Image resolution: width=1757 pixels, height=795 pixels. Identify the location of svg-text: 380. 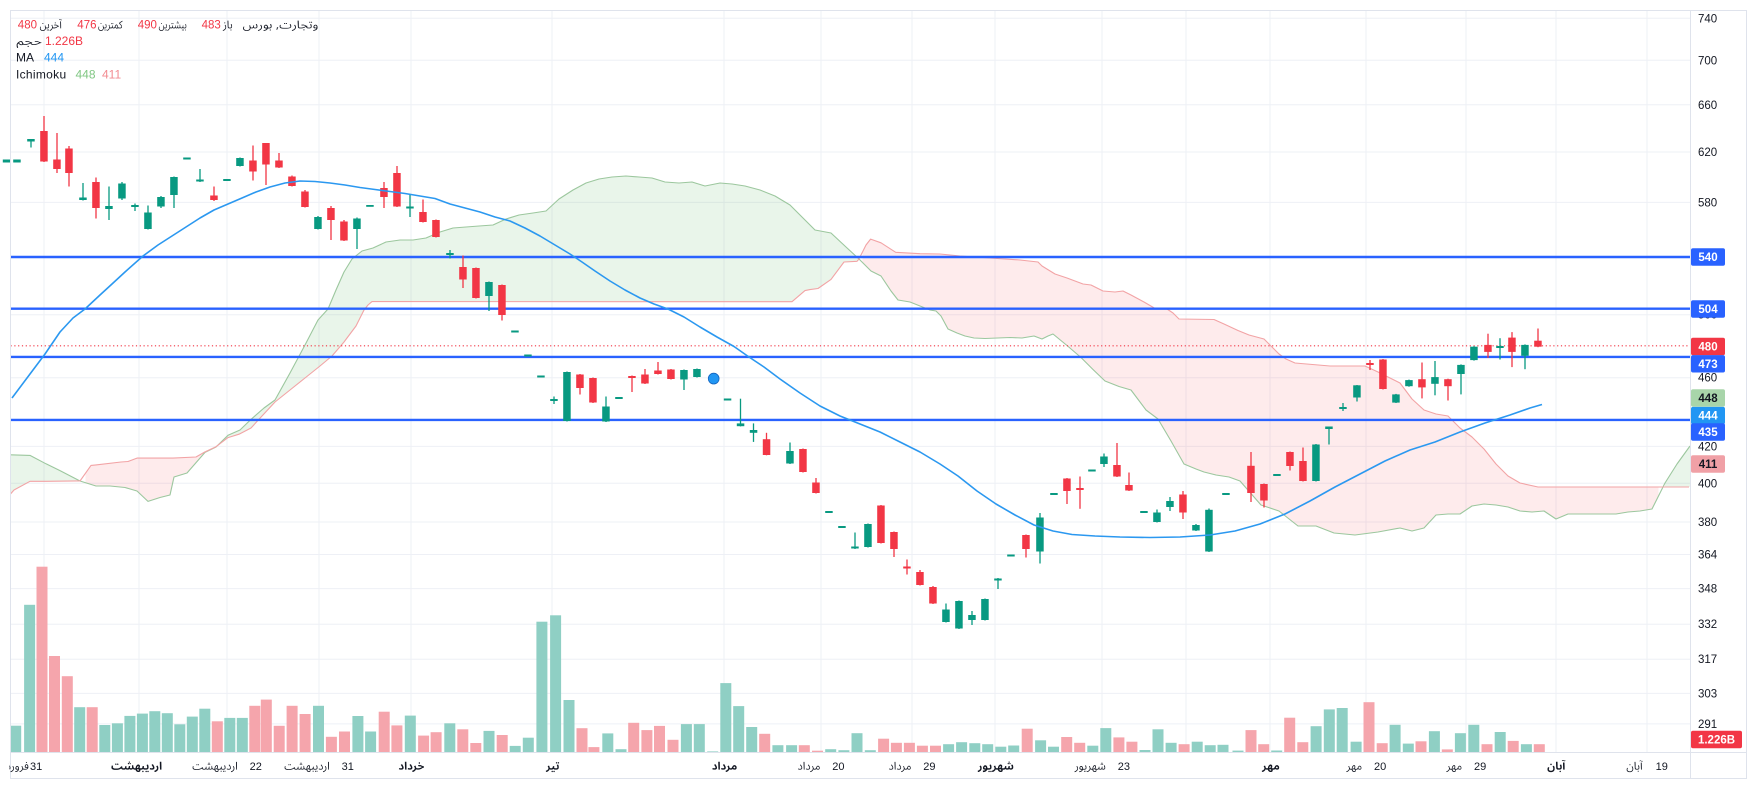
(1707, 523).